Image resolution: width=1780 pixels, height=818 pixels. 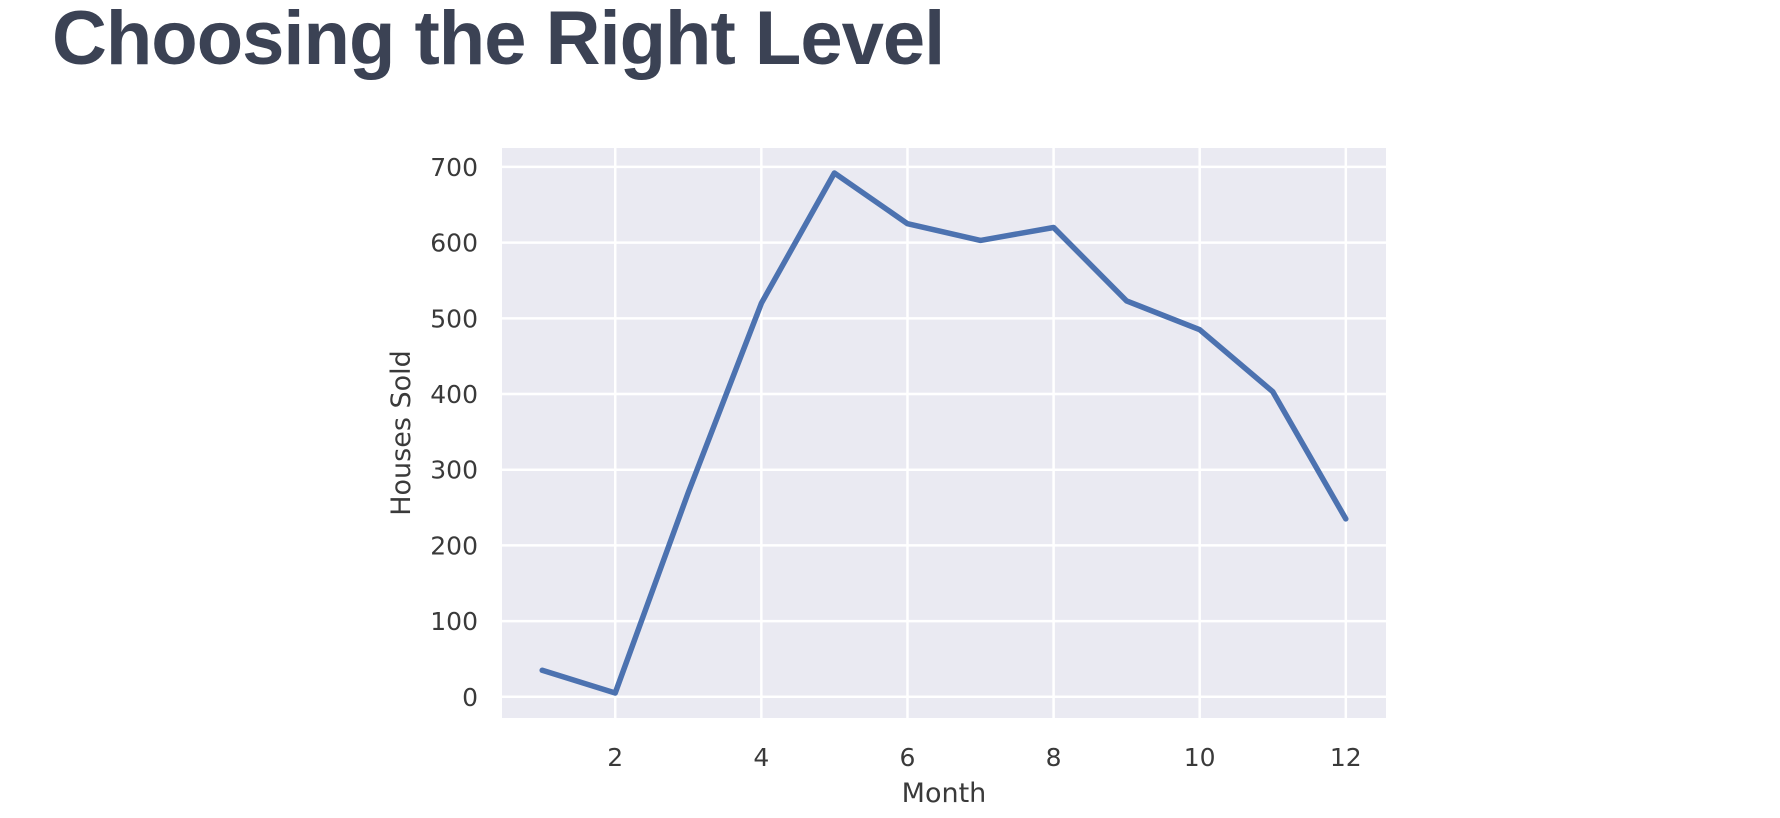 I want to click on x-tick-label: 6, so click(x=908, y=757).